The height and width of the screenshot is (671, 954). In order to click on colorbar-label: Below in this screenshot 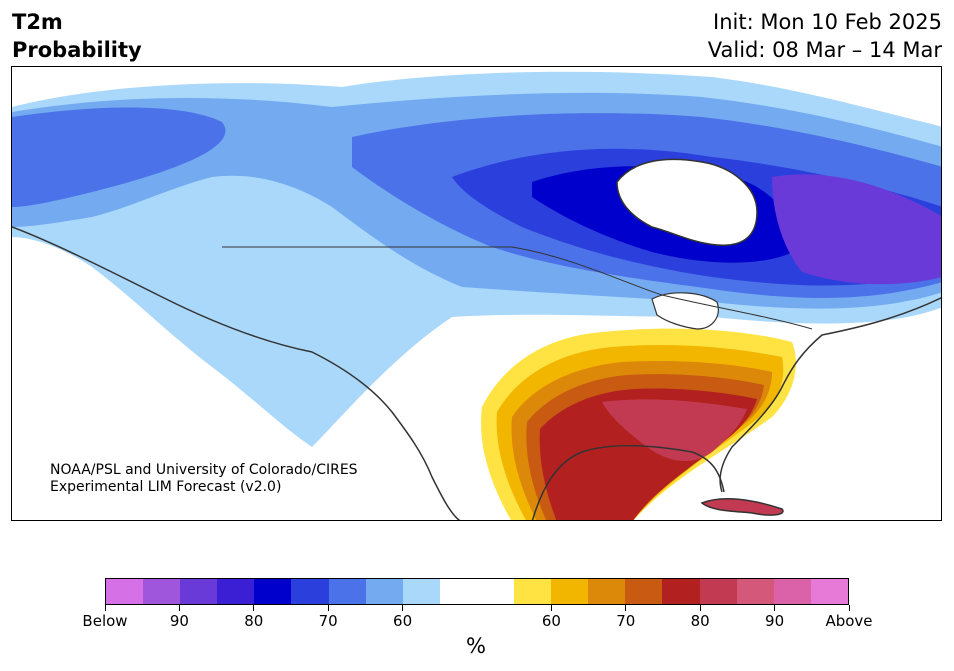, I will do `click(105, 621)`.